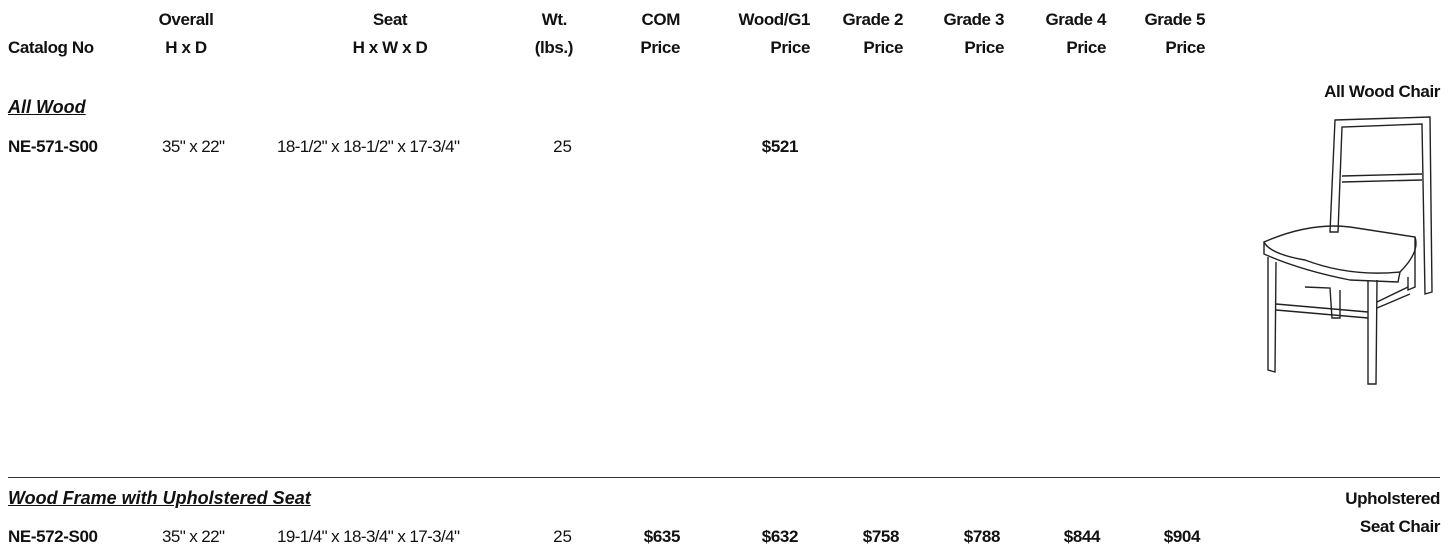  What do you see at coordinates (1174, 19) in the screenshot?
I see `header: Grade 5` at bounding box center [1174, 19].